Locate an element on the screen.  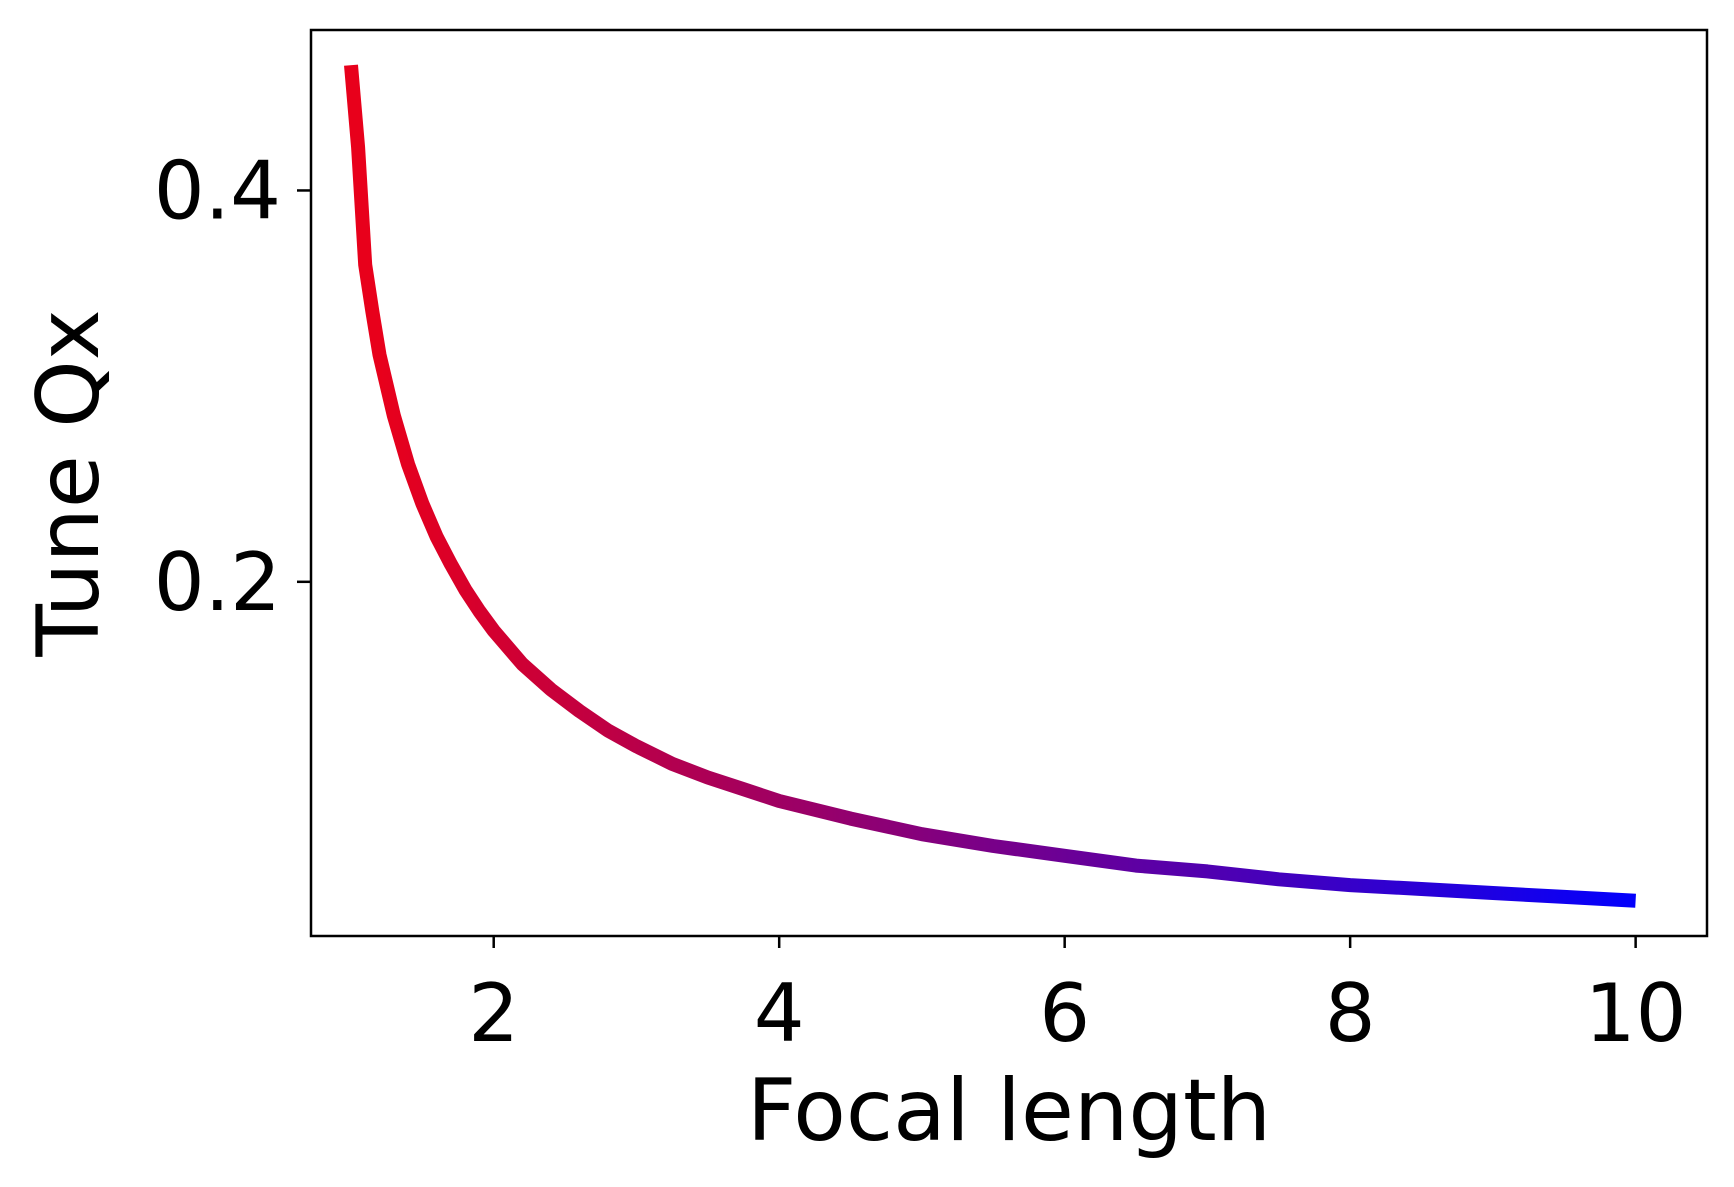
x-tick-label: 10 is located at coordinates (1636, 1013).